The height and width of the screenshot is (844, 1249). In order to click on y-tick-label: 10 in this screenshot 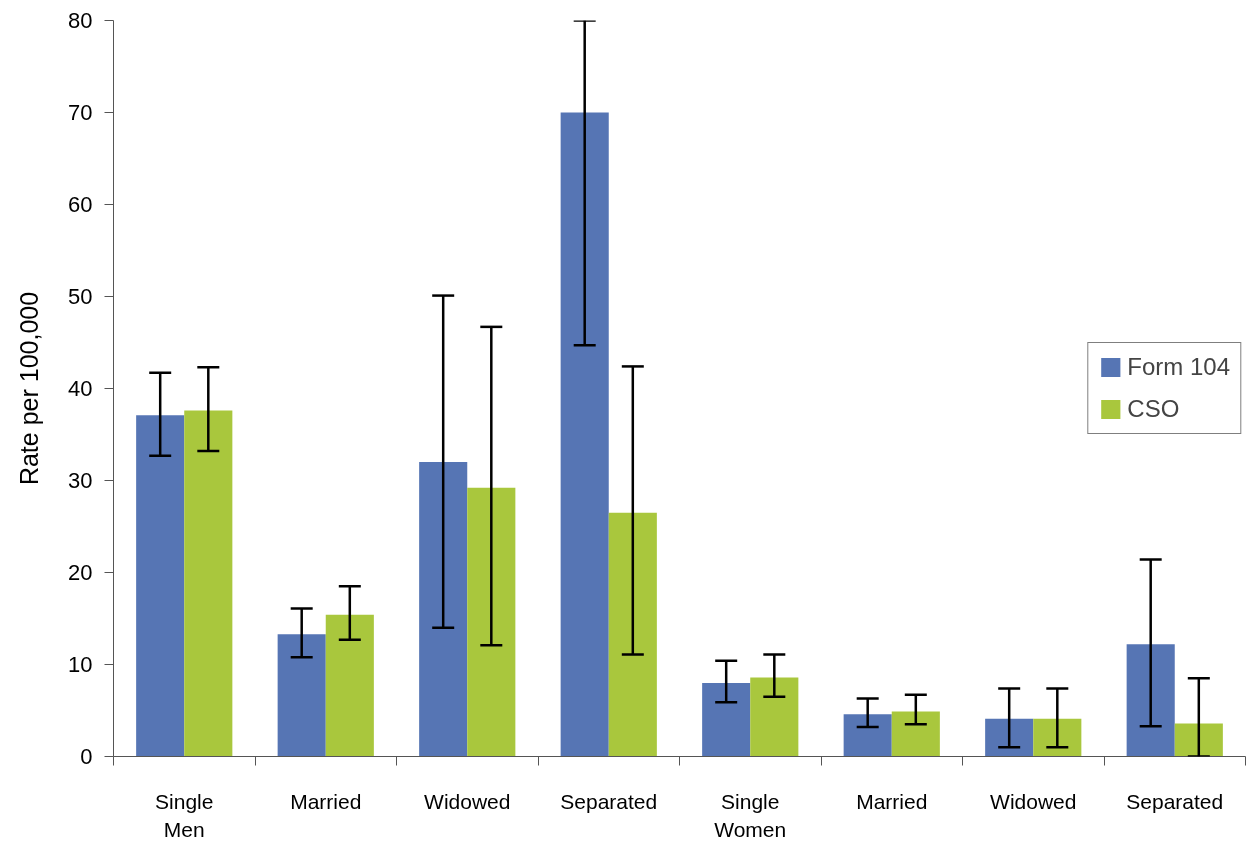, I will do `click(80, 664)`.